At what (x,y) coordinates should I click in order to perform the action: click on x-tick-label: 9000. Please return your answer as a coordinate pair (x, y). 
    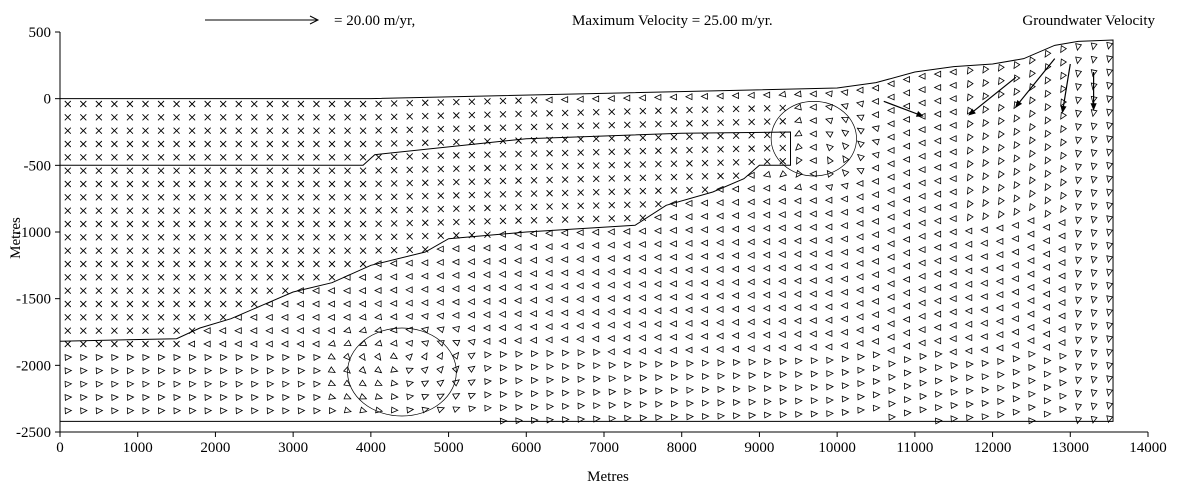
    Looking at the image, I should click on (759, 448).